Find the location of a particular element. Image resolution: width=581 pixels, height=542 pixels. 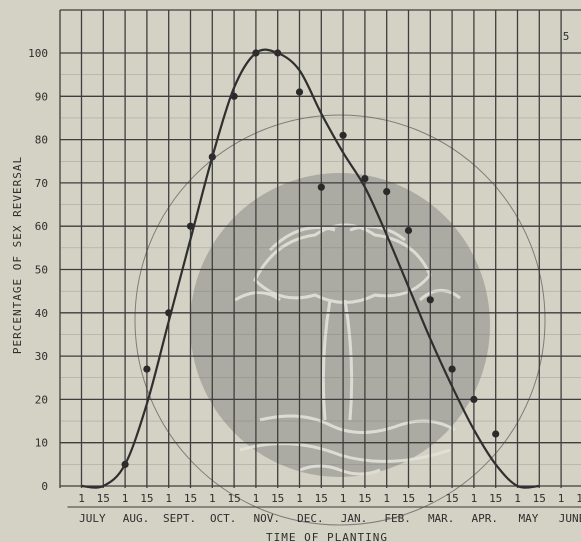

month-label: MAR. is located at coordinates (441, 518).